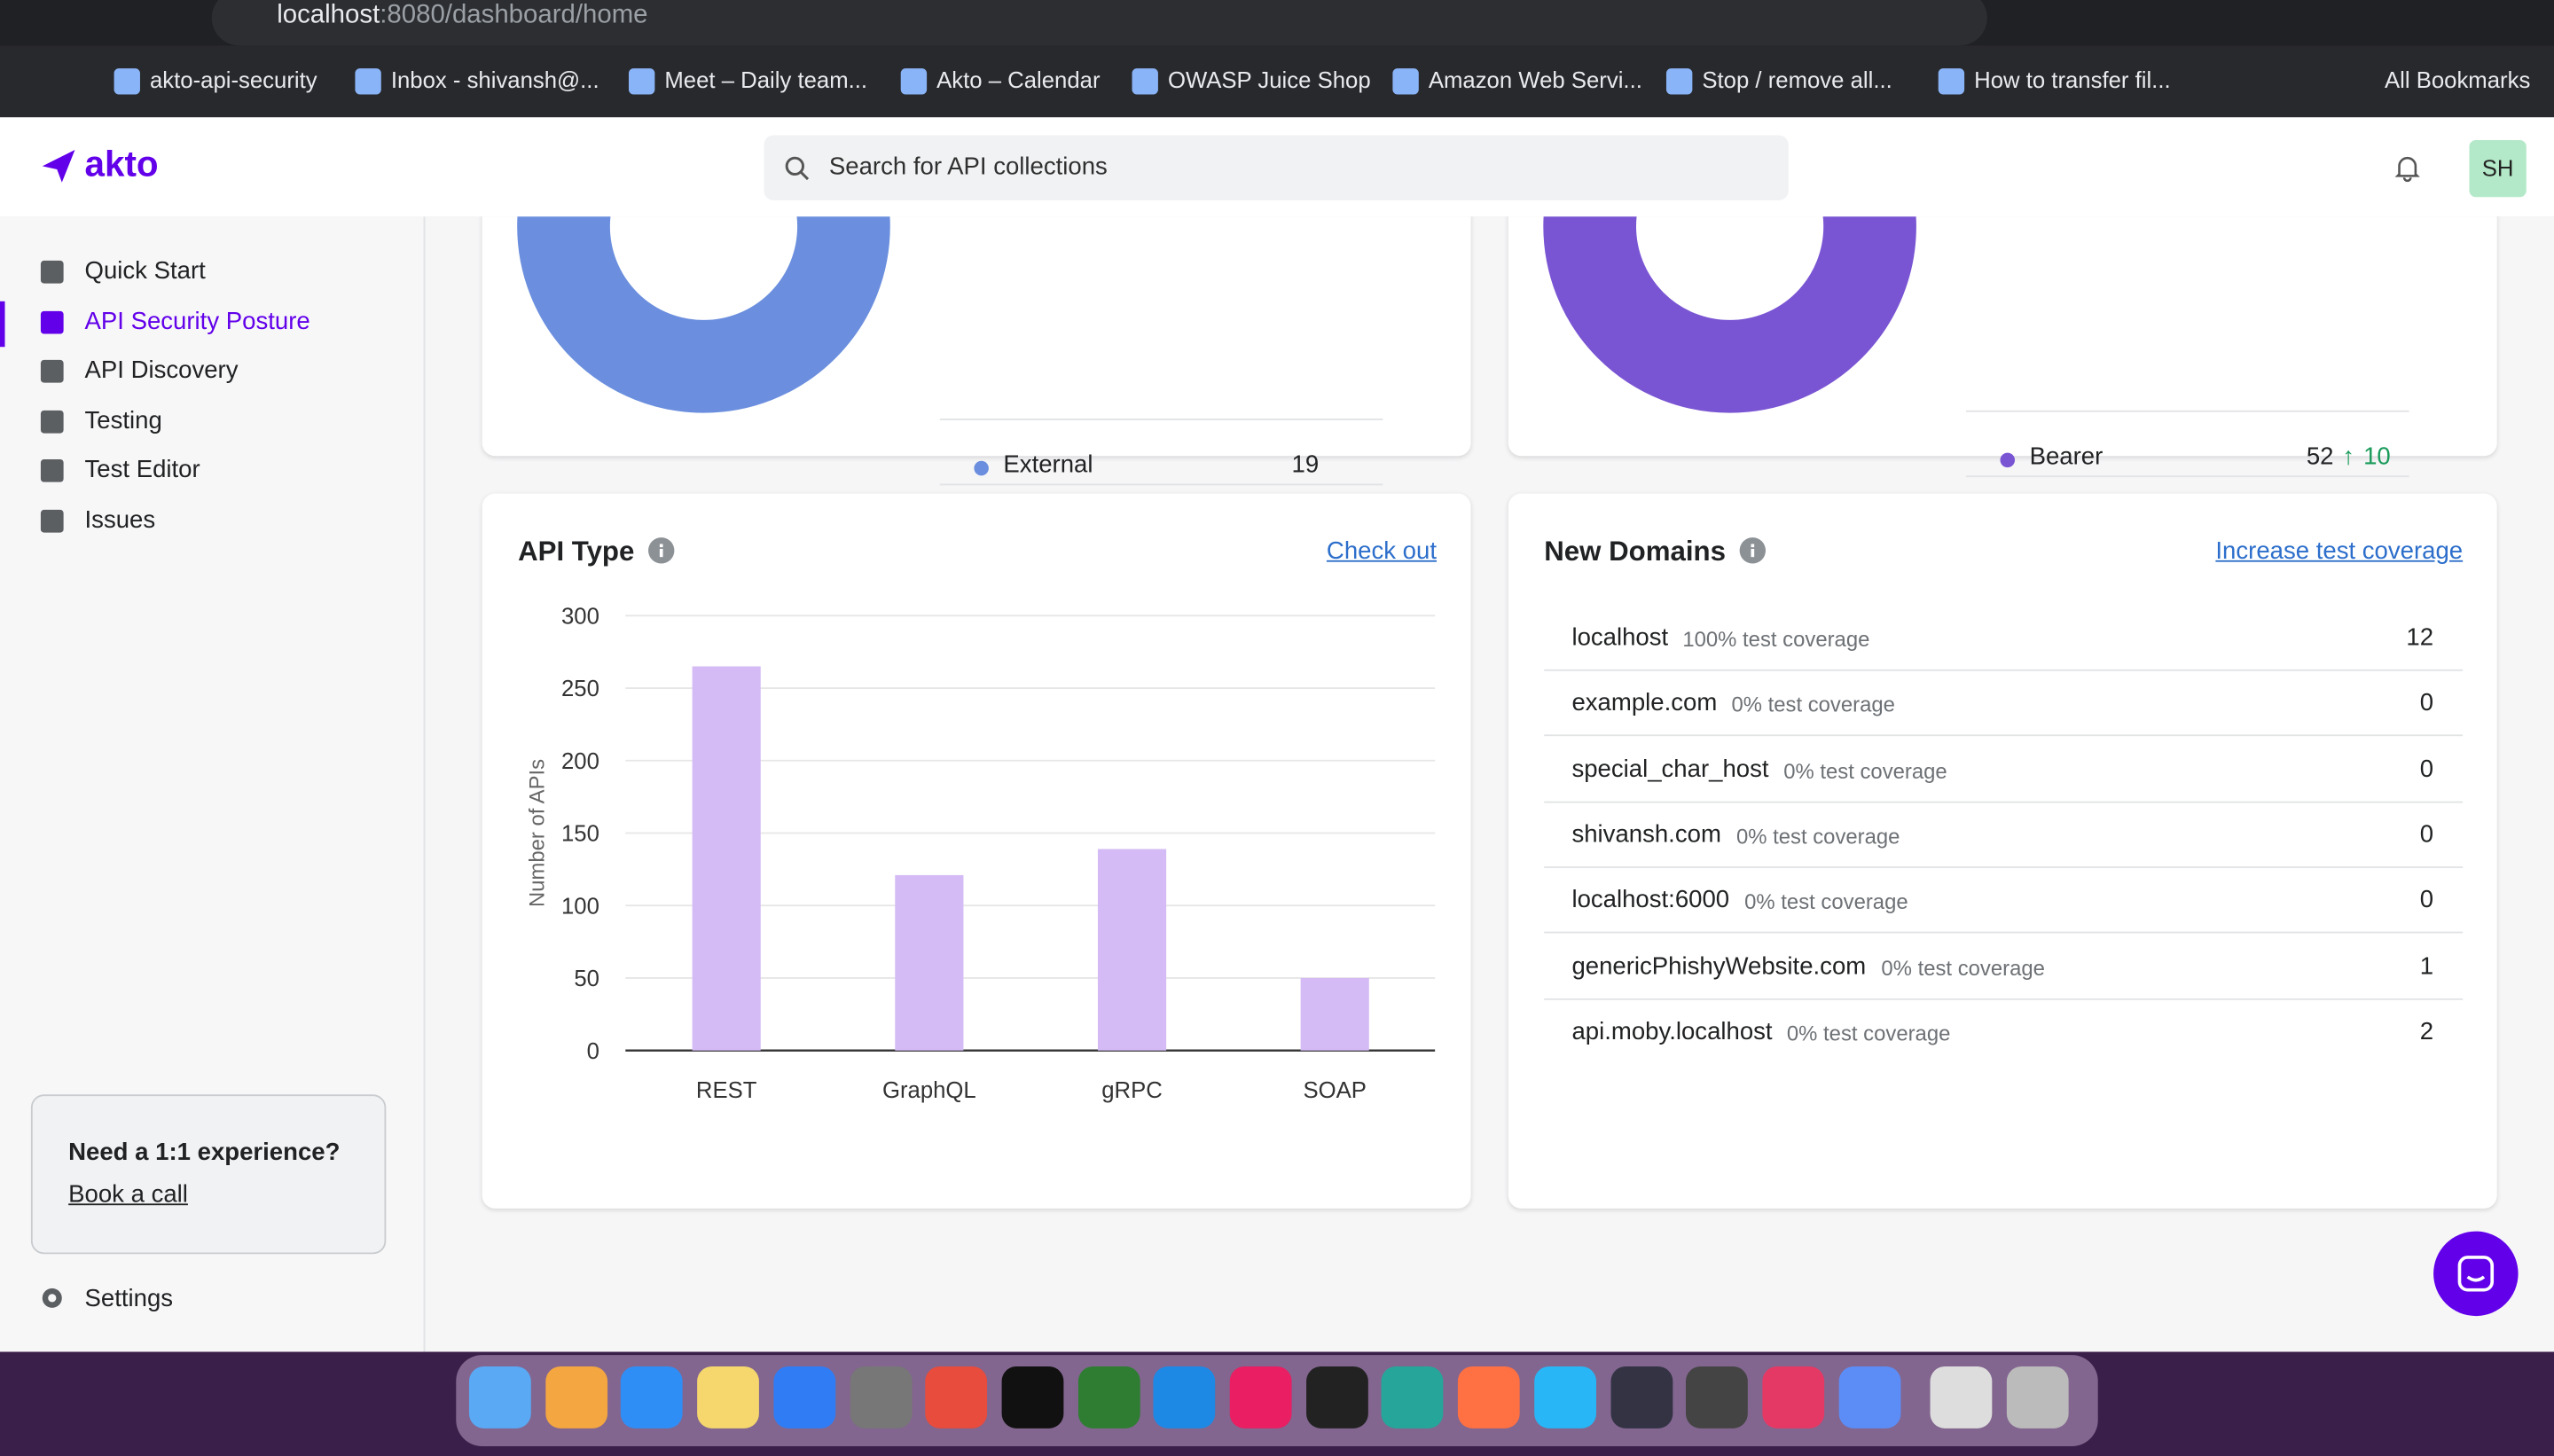  What do you see at coordinates (1646, 834) in the screenshot?
I see `domain-name: shivansh.com` at bounding box center [1646, 834].